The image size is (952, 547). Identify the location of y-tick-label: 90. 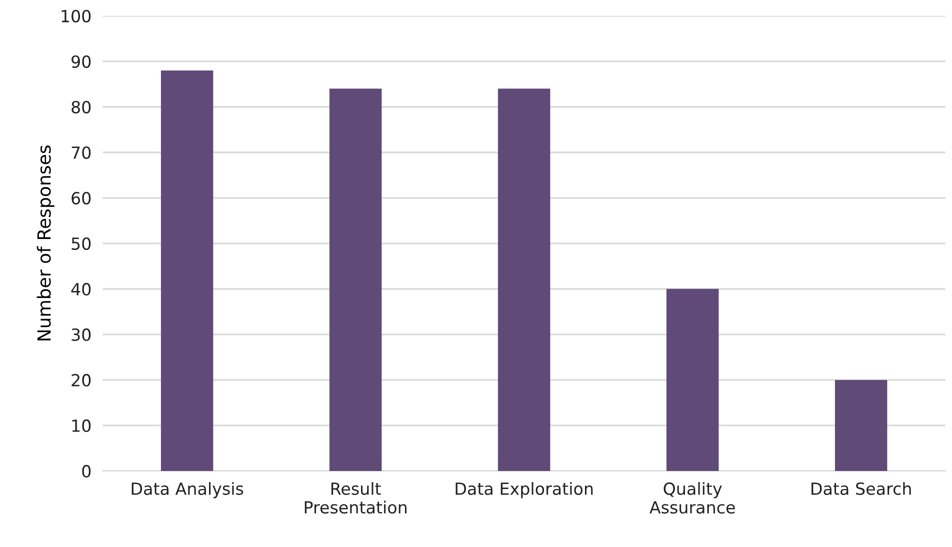
(81, 61).